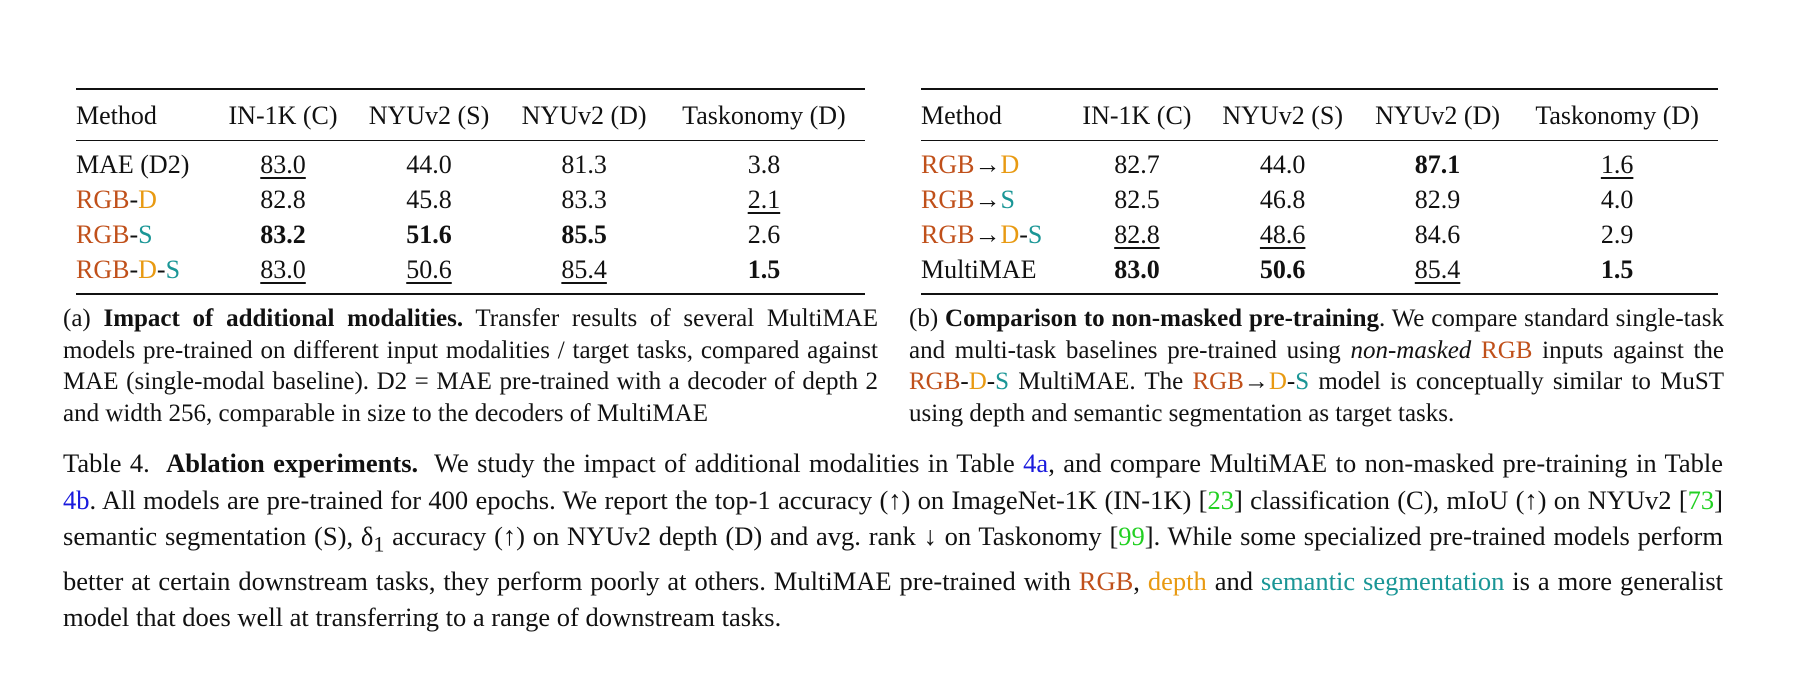 Image resolution: width=1802 pixels, height=688 pixels. Describe the element at coordinates (764, 199) in the screenshot. I see `value: 2.1` at that location.